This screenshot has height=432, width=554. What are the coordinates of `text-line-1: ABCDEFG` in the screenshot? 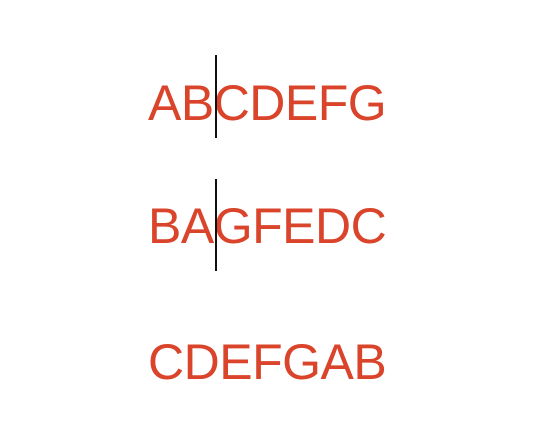 It's located at (267, 103).